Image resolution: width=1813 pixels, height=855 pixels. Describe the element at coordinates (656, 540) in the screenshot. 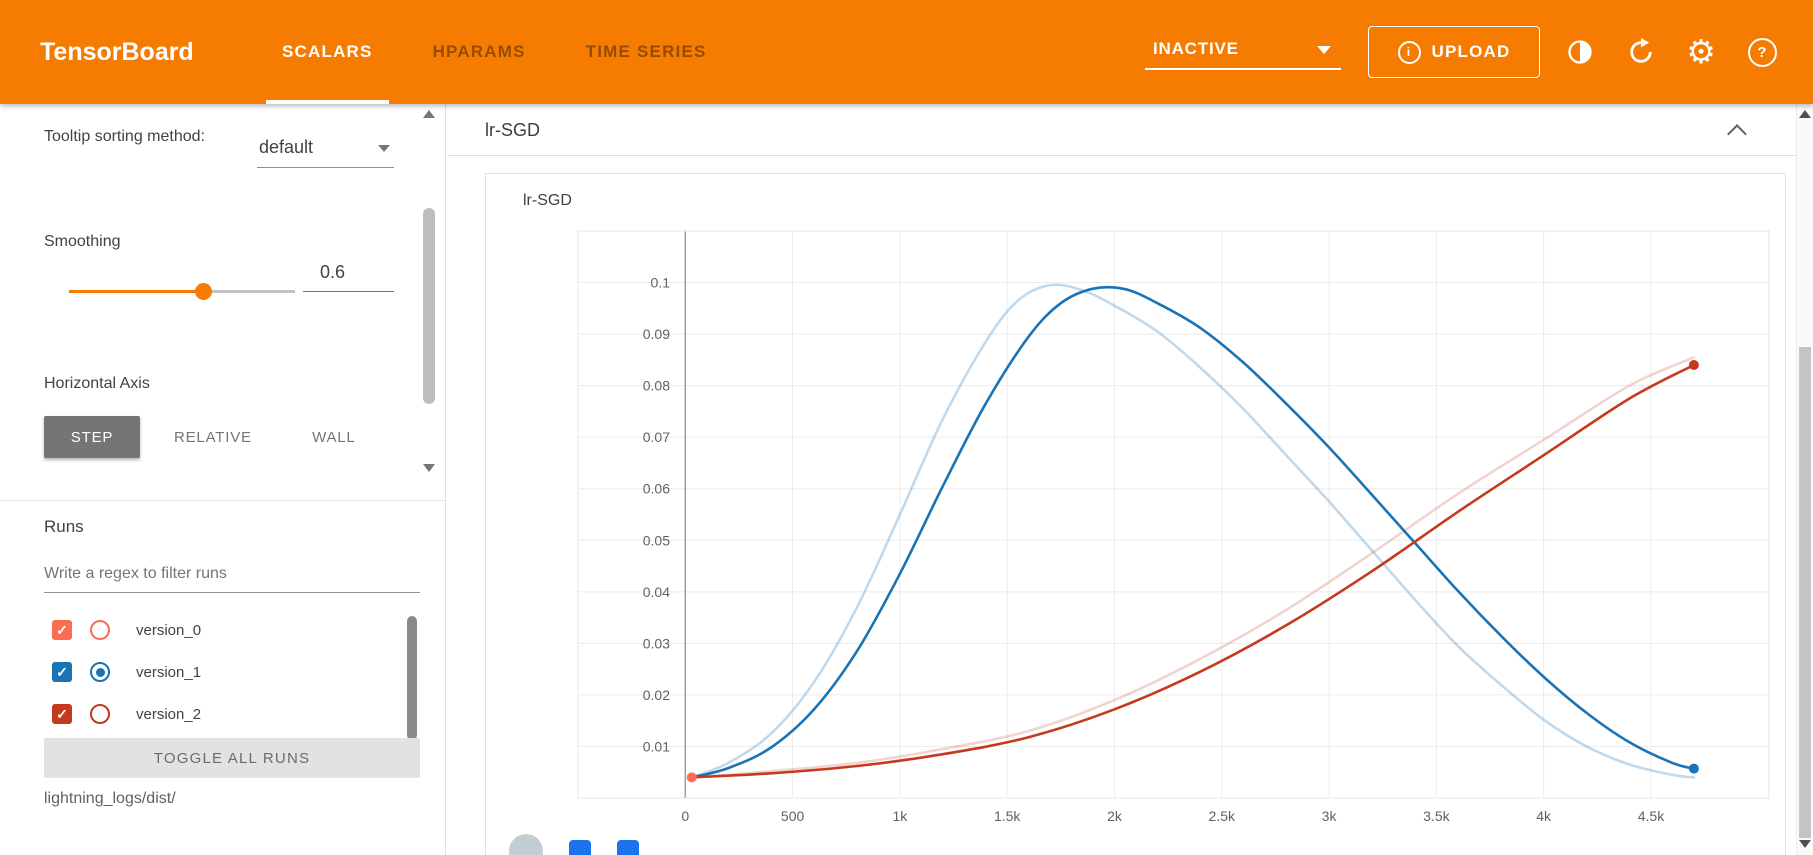

I see `y-tick-label: 0.05` at that location.